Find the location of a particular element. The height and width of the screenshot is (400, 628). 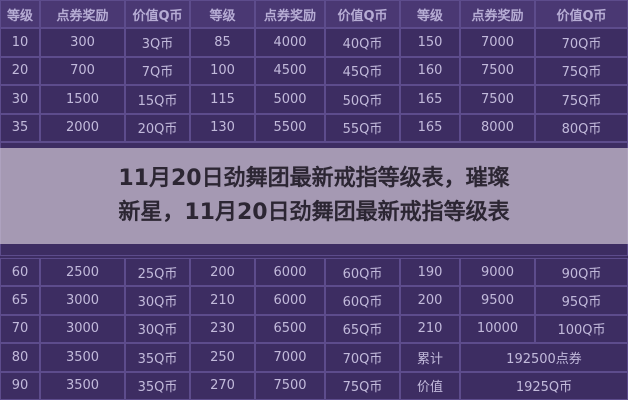

table-cell: 70 is located at coordinates (20, 329).